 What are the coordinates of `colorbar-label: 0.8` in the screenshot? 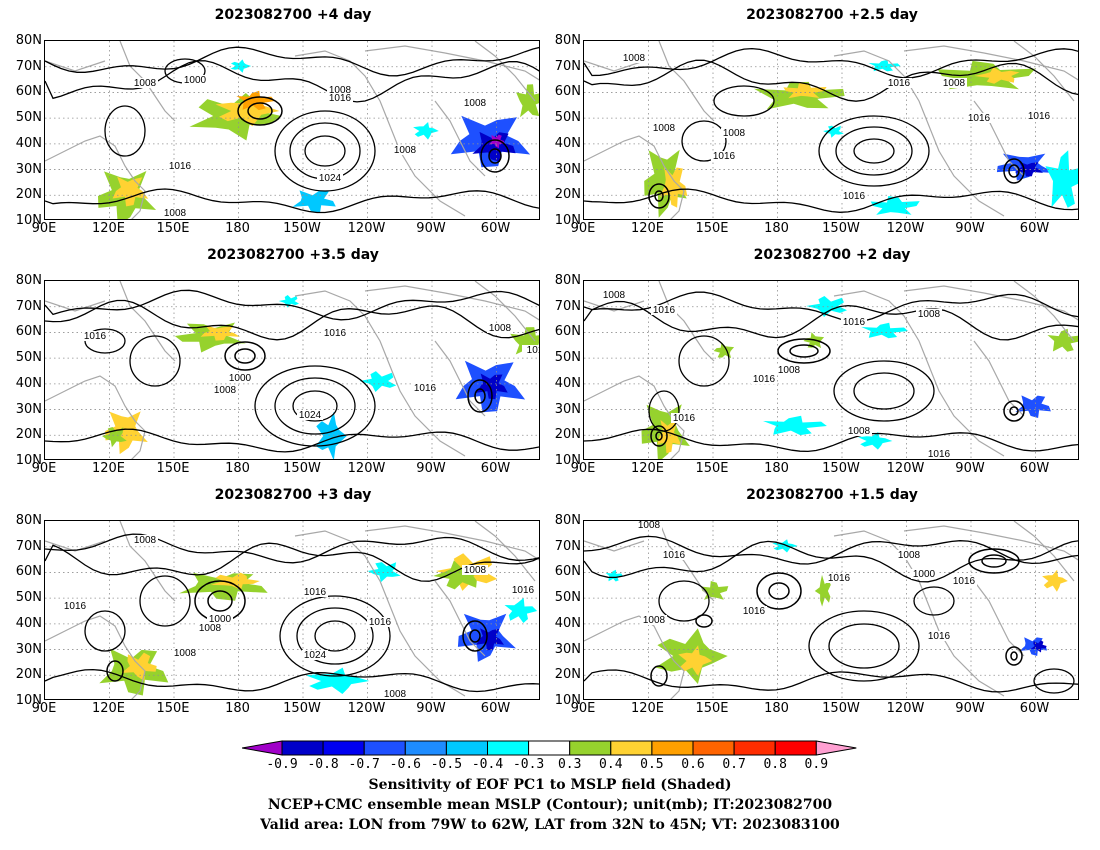 It's located at (775, 764).